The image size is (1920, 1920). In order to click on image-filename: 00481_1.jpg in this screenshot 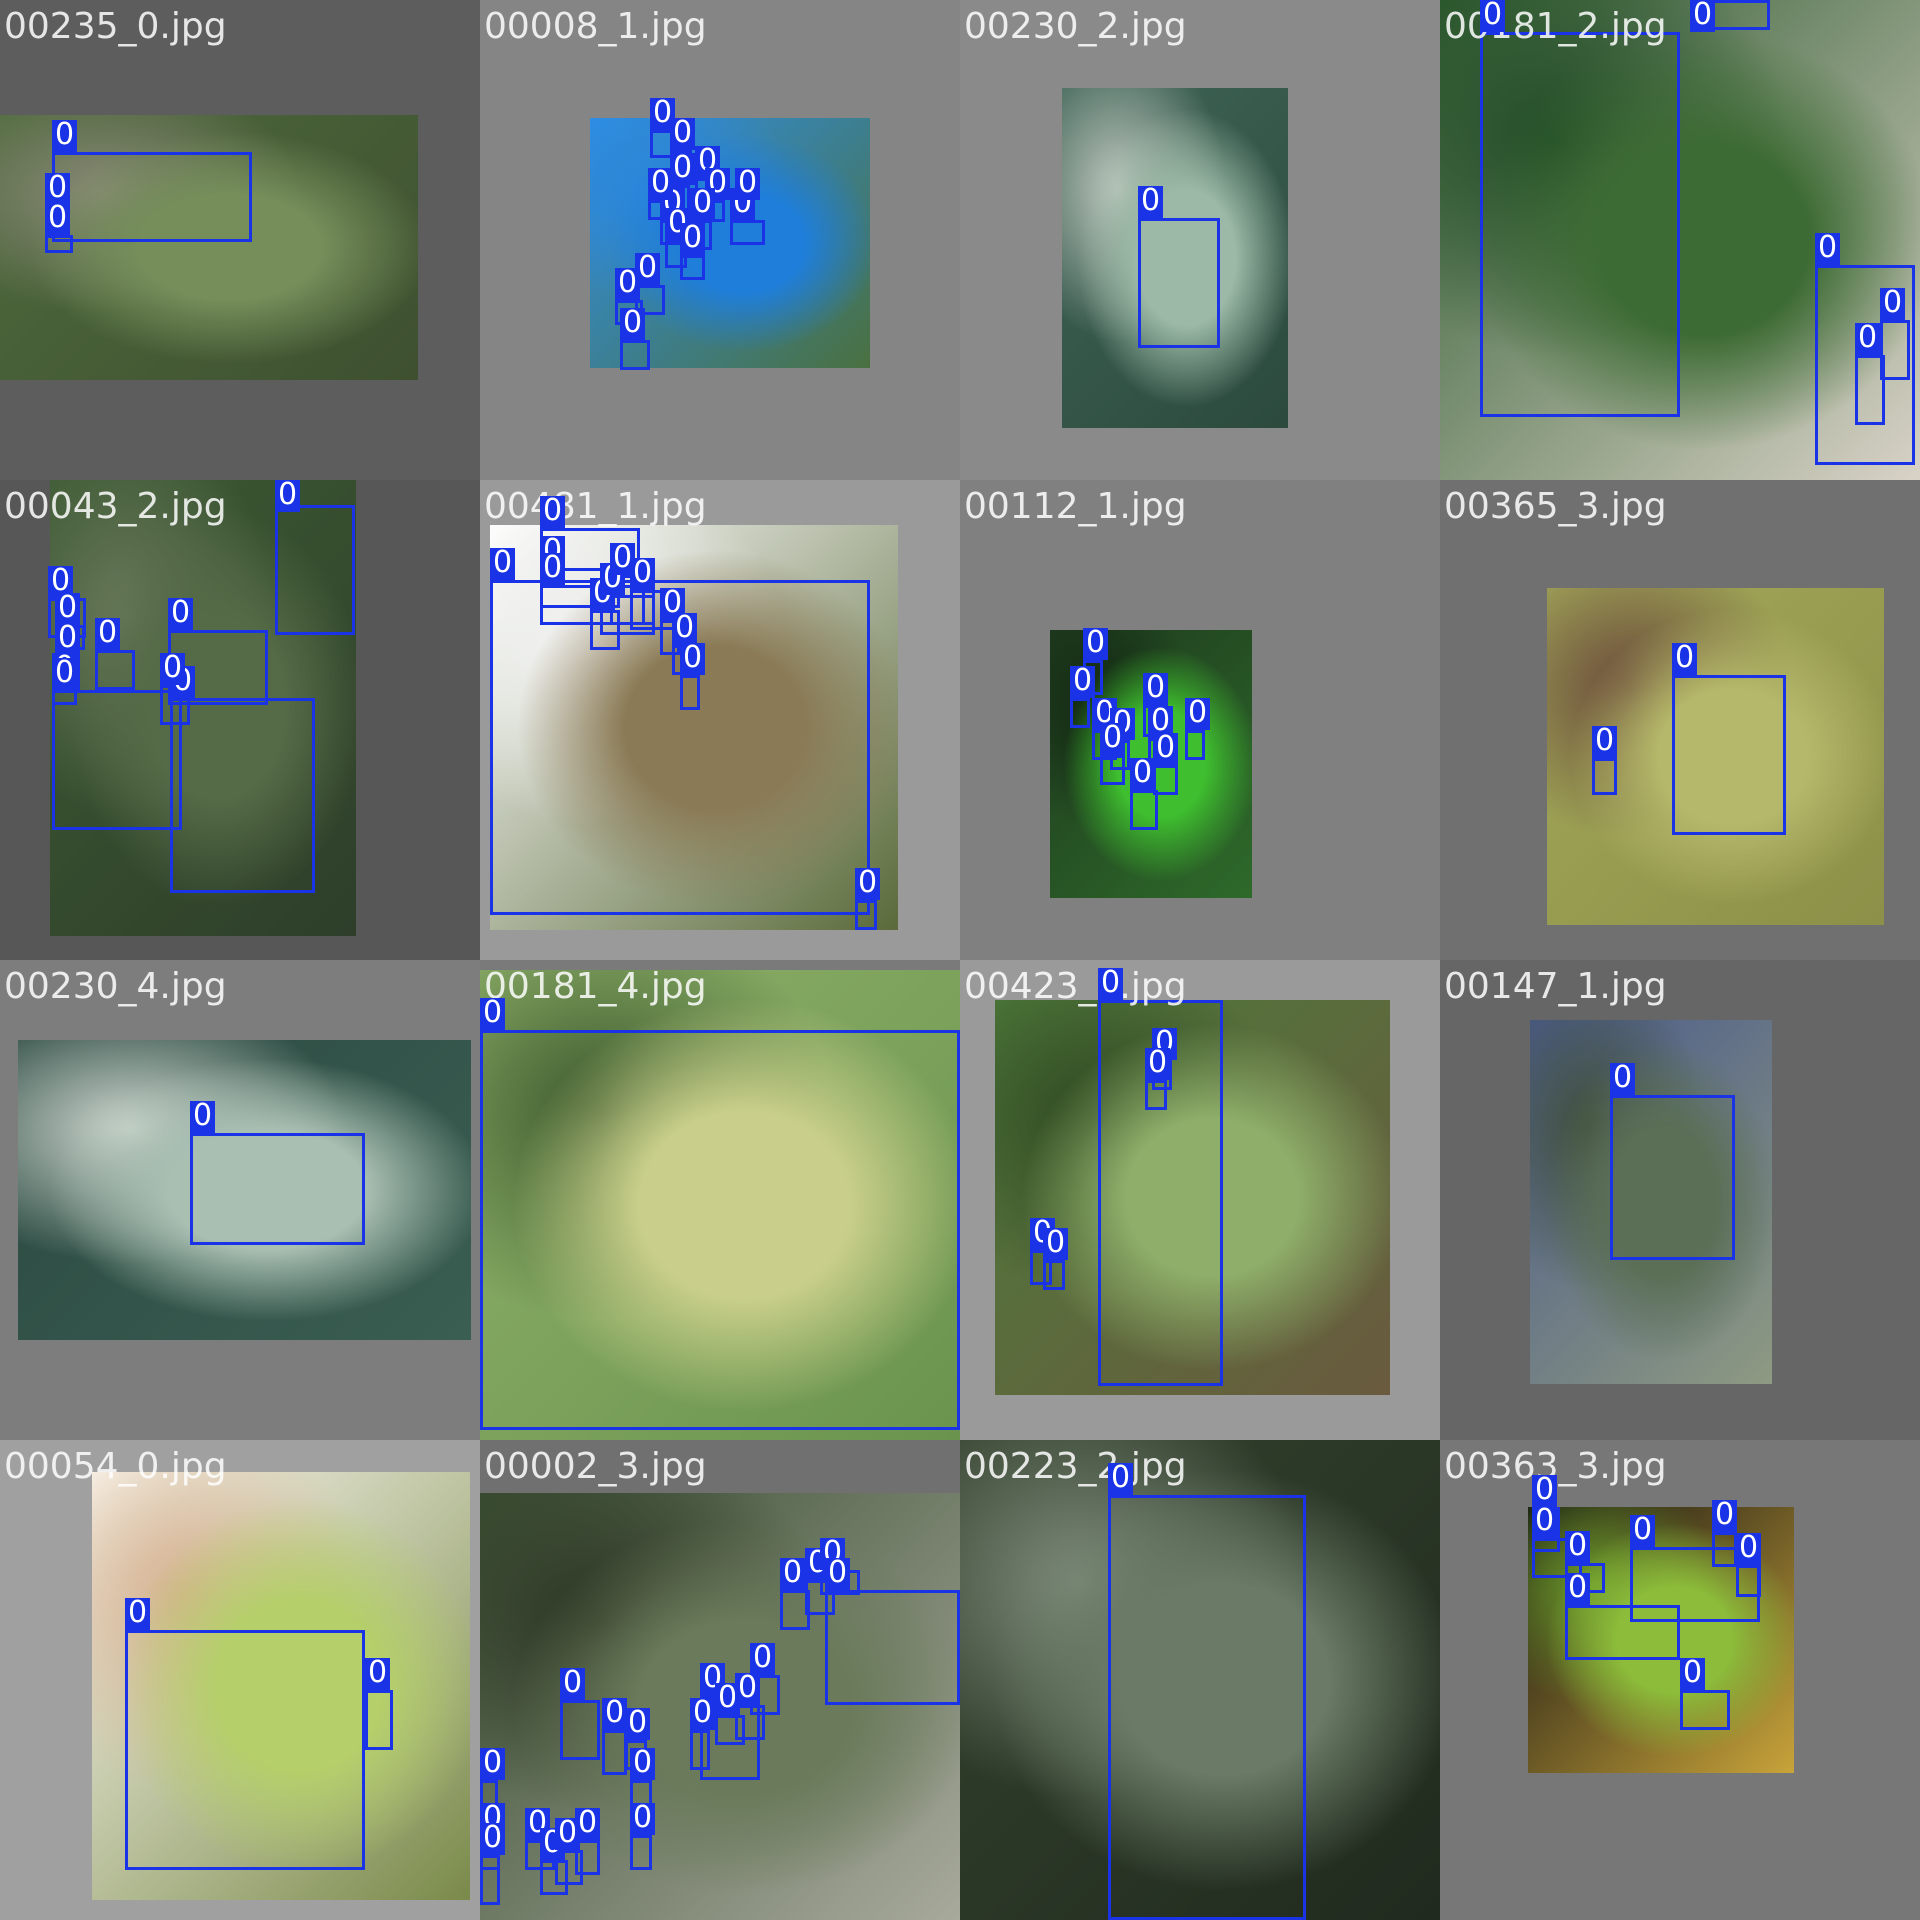, I will do `click(595, 507)`.